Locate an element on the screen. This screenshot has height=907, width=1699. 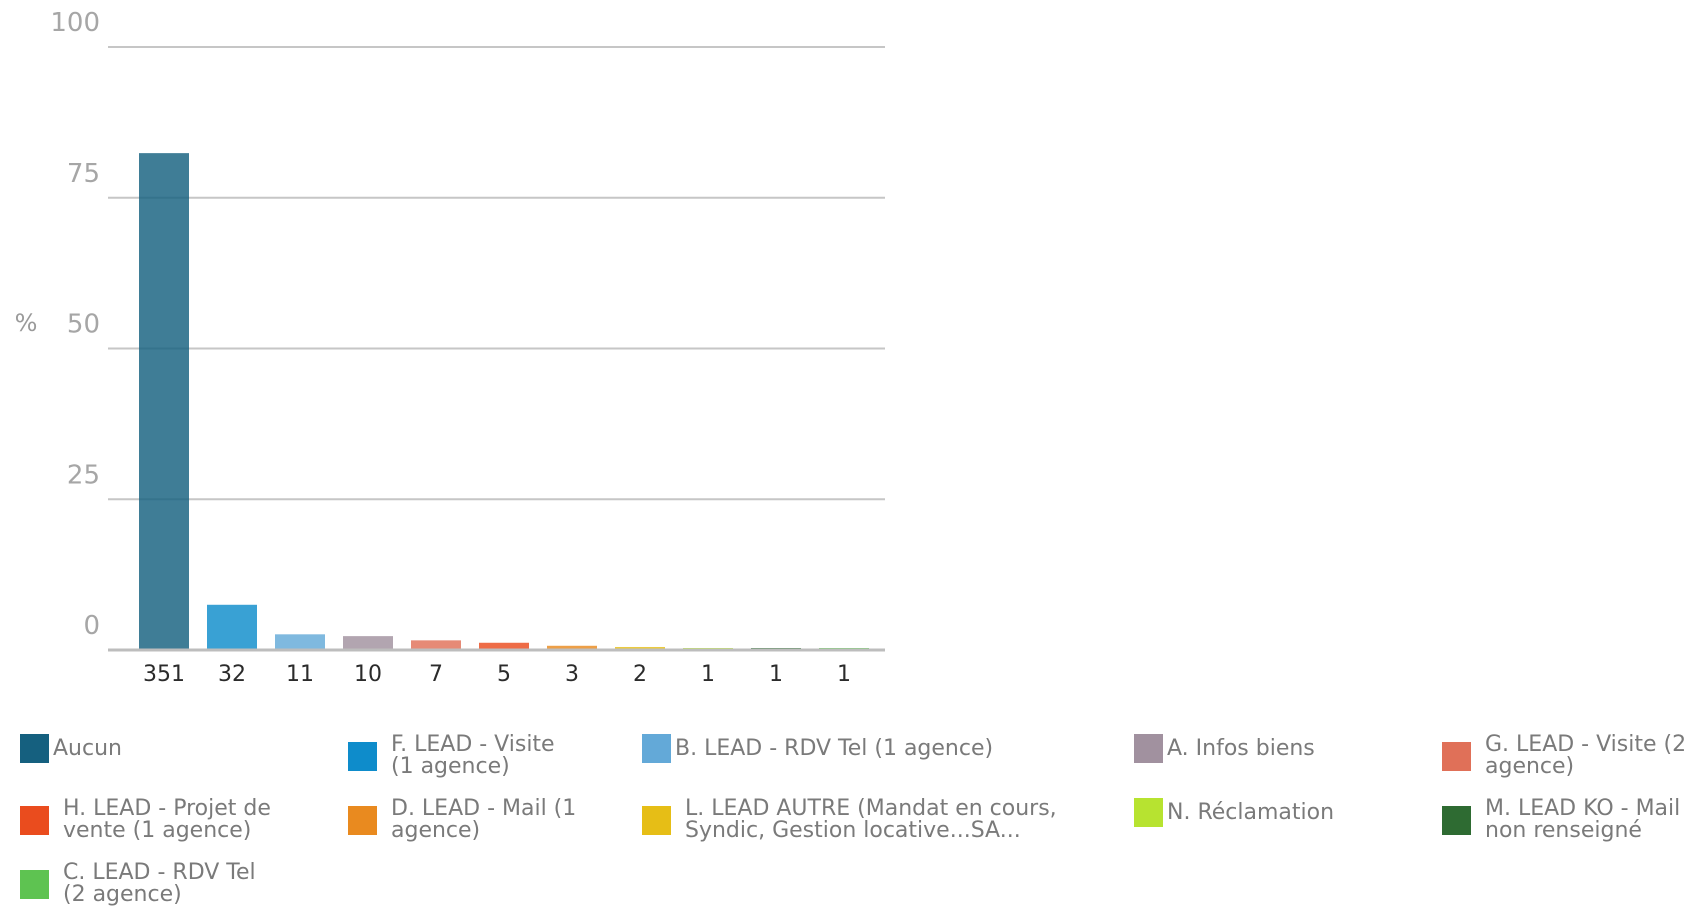
x-axis-tick-labels: 351 32 11 10 7 5 3 2 1 1 1 is located at coordinates (497, 674).